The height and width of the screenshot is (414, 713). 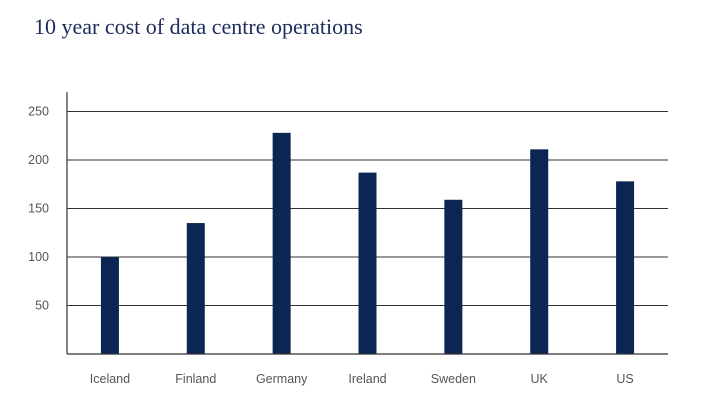 I want to click on bar-iceland, so click(x=109, y=305).